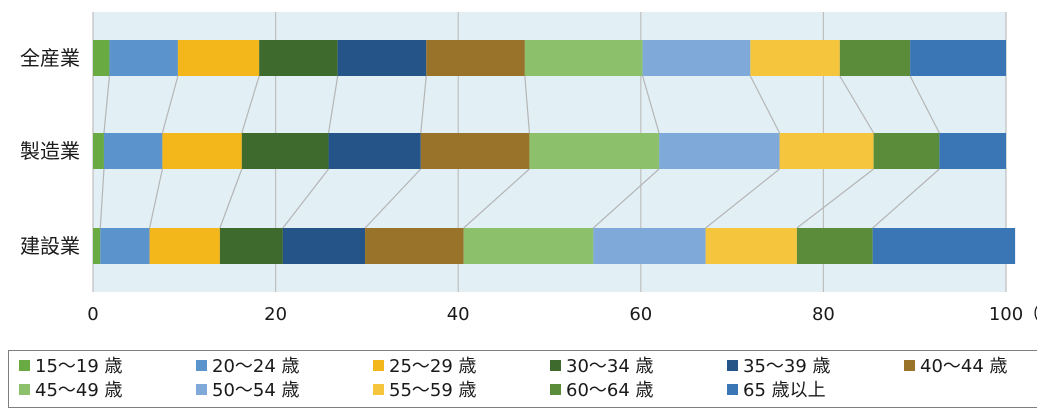 This screenshot has height=408, width=1037. What do you see at coordinates (834, 246) in the screenshot?
I see `bar-segment-row3-series10` at bounding box center [834, 246].